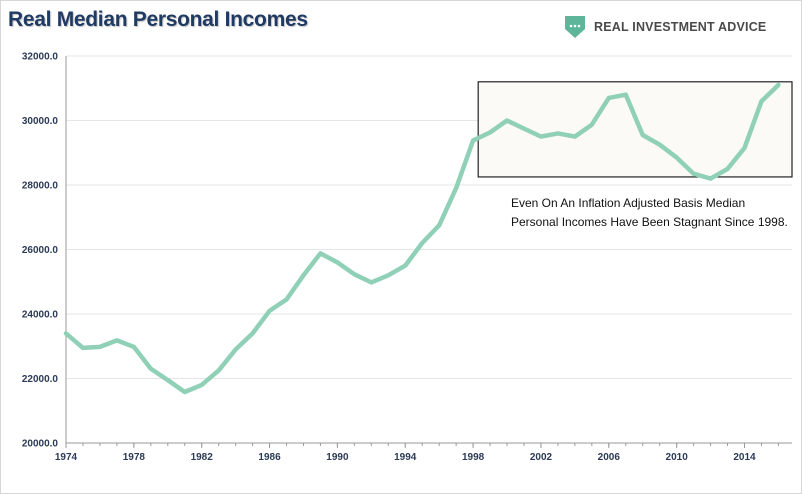 This screenshot has height=494, width=802. I want to click on y-tick-label: 22000.0, so click(40, 379).